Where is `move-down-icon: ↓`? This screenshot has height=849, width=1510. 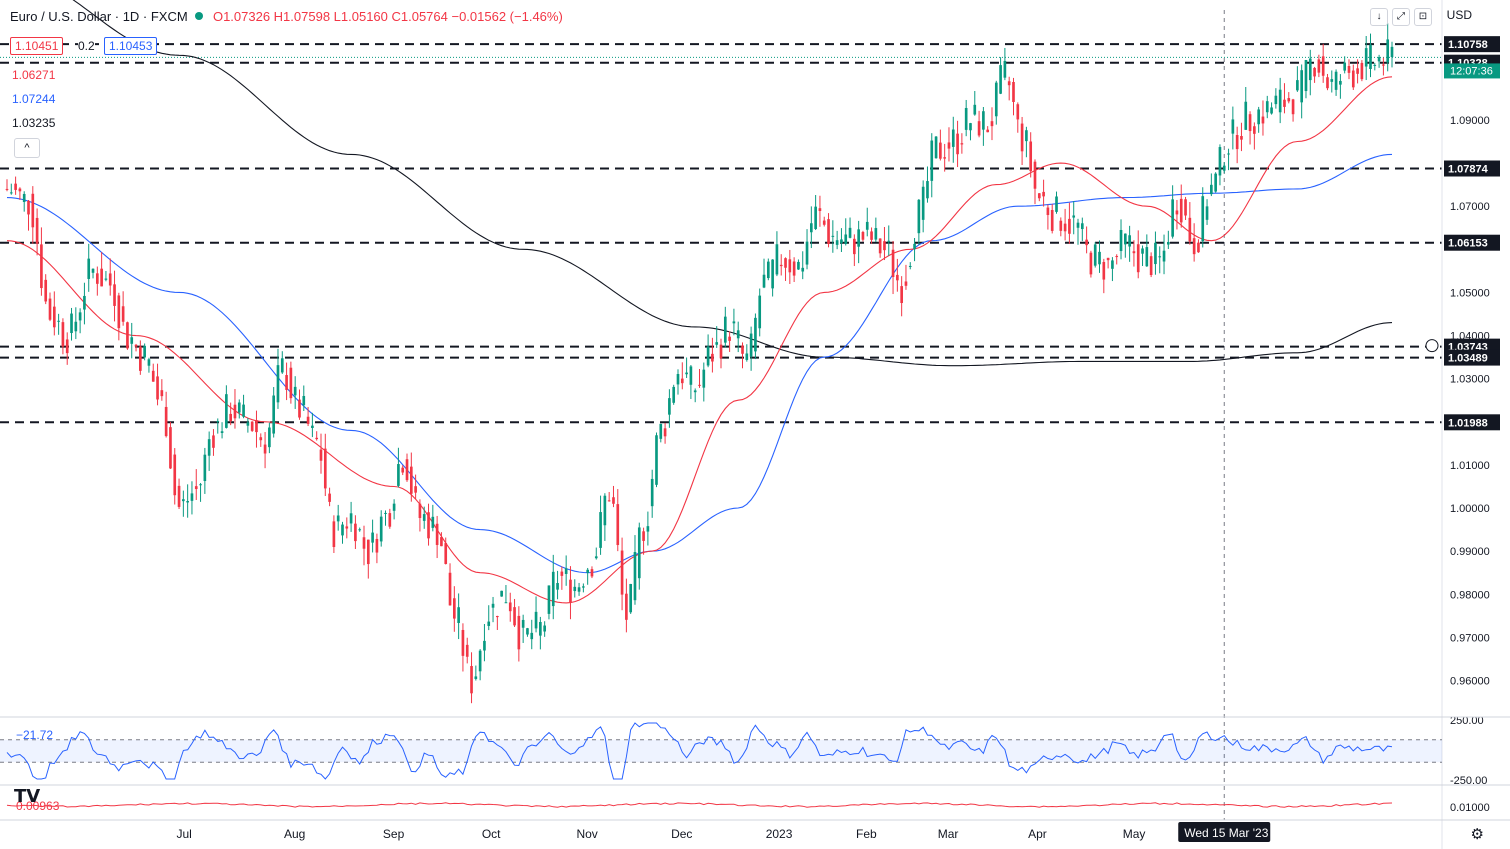
move-down-icon: ↓ is located at coordinates (1379, 17).